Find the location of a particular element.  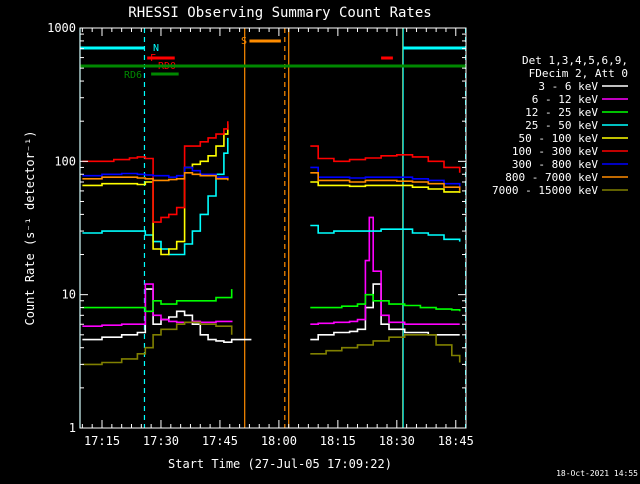

flag-label-S: S is located at coordinates (244, 41).